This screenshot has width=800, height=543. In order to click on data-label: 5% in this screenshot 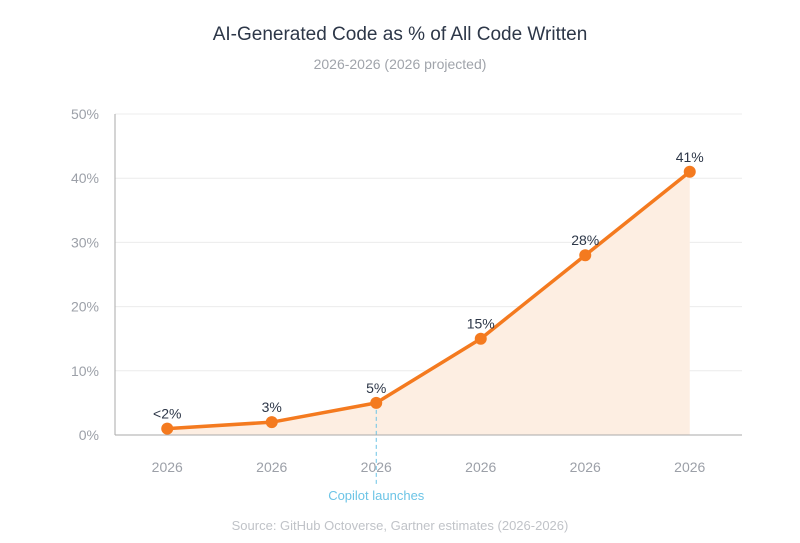, I will do `click(376, 388)`.